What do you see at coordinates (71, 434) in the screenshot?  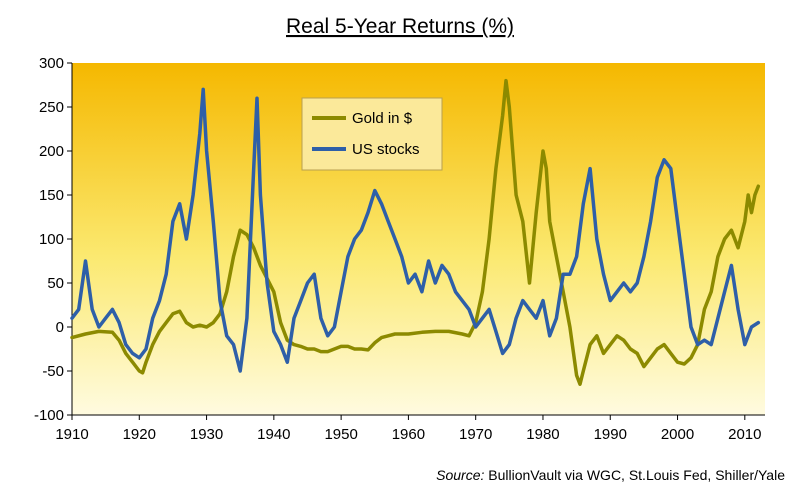 I see `x-tick-label: 1910` at bounding box center [71, 434].